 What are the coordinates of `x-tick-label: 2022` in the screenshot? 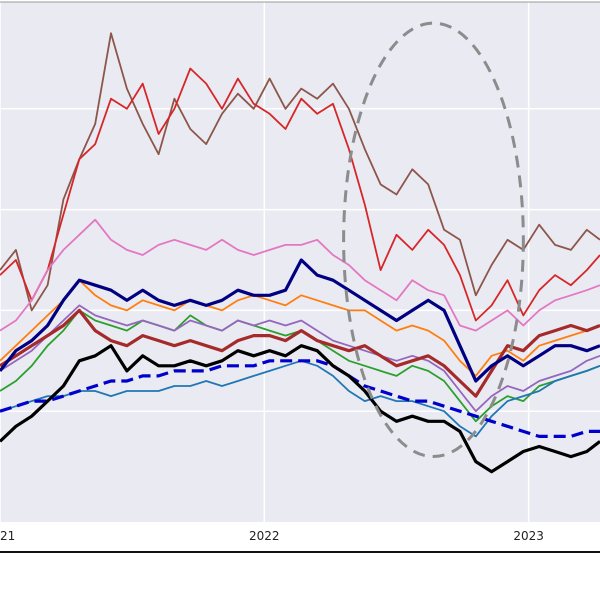 It's located at (264, 536).